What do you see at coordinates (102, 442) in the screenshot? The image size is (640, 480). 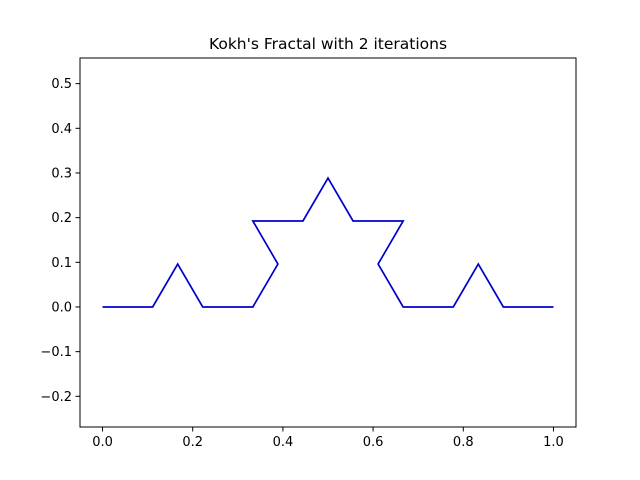 I see `x-tick-label-0: 0.0` at bounding box center [102, 442].